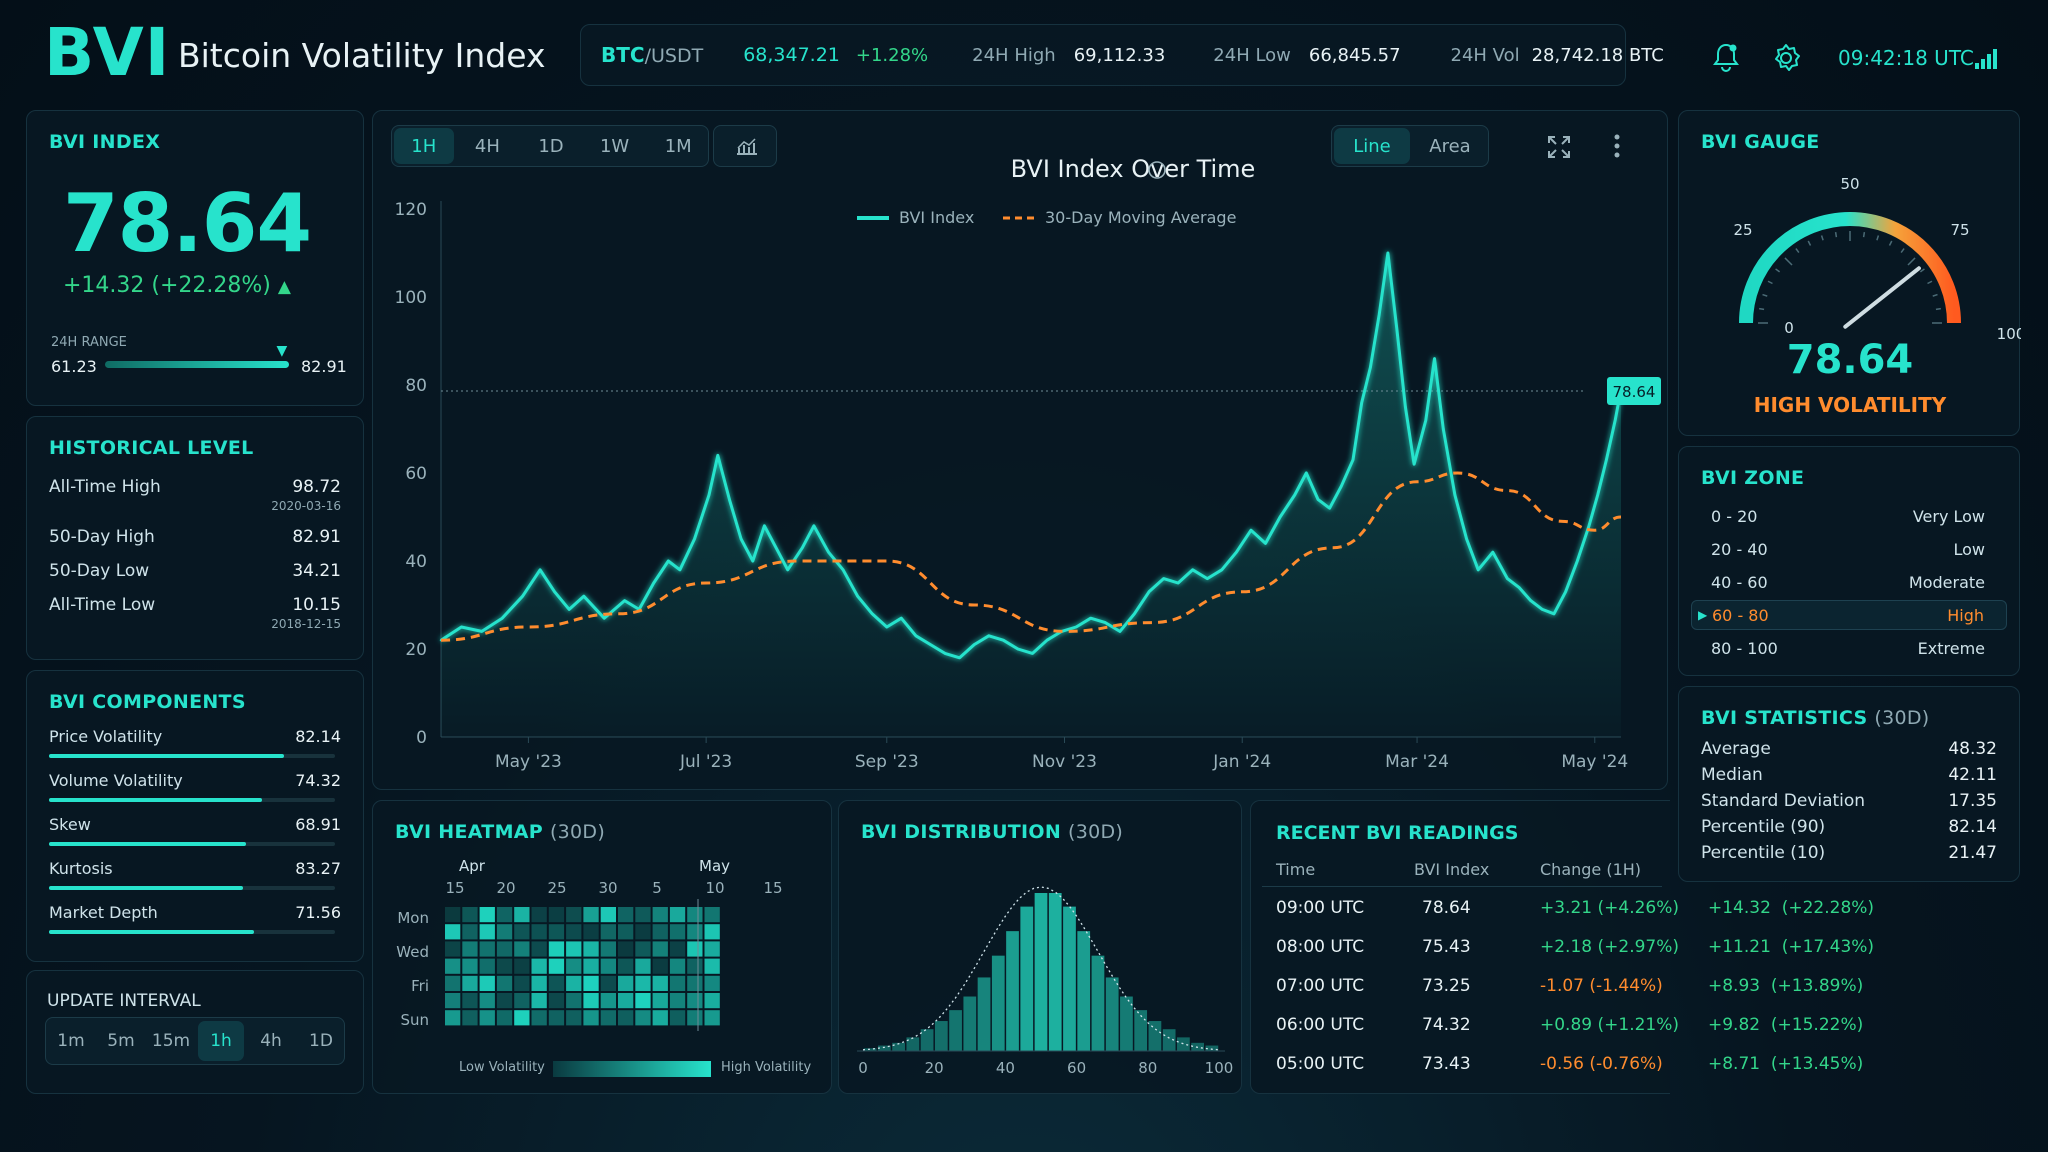  What do you see at coordinates (1786, 1025) in the screenshot?
I see `reading-total-change: +9.82 (+15.22%)` at bounding box center [1786, 1025].